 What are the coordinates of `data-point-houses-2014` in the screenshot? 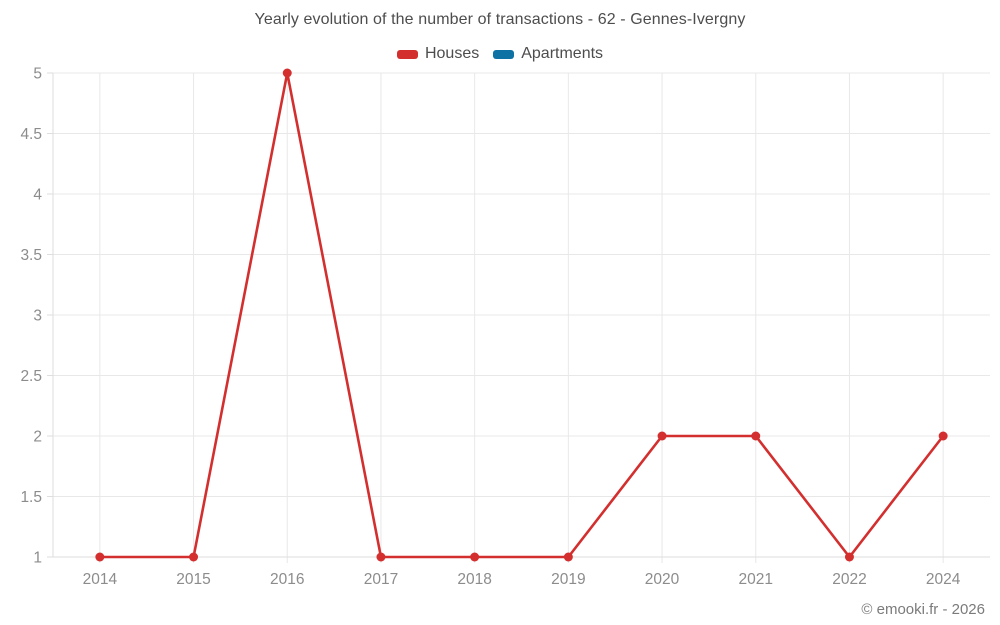 It's located at (100, 557).